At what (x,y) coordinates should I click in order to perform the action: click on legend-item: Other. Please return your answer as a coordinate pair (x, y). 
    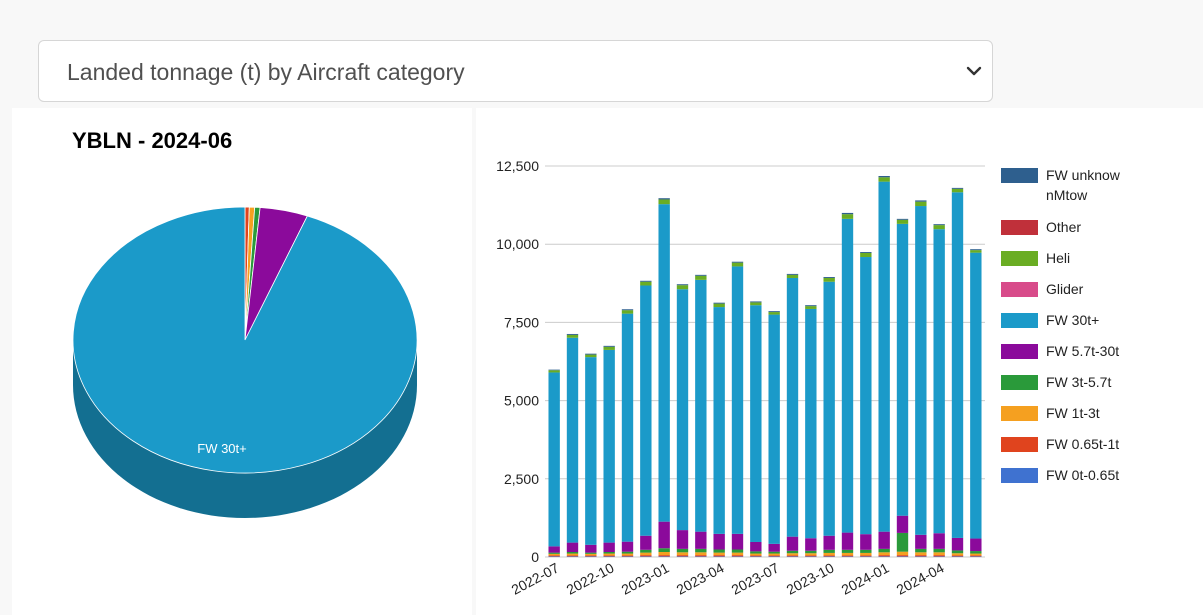
    Looking at the image, I should click on (1091, 231).